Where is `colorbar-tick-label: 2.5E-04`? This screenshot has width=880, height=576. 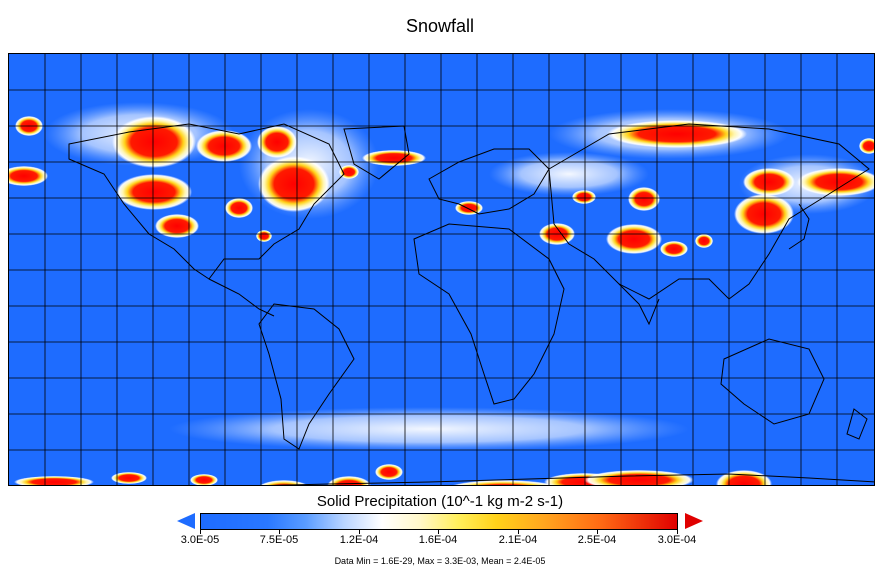 colorbar-tick-label: 2.5E-04 is located at coordinates (597, 540).